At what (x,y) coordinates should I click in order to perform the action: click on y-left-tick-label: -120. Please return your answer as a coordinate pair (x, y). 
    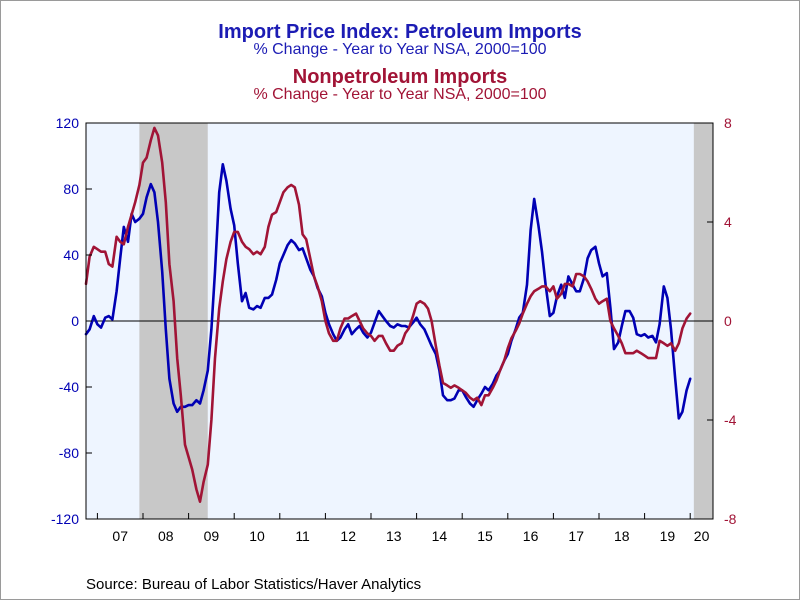
    Looking at the image, I should click on (65, 519).